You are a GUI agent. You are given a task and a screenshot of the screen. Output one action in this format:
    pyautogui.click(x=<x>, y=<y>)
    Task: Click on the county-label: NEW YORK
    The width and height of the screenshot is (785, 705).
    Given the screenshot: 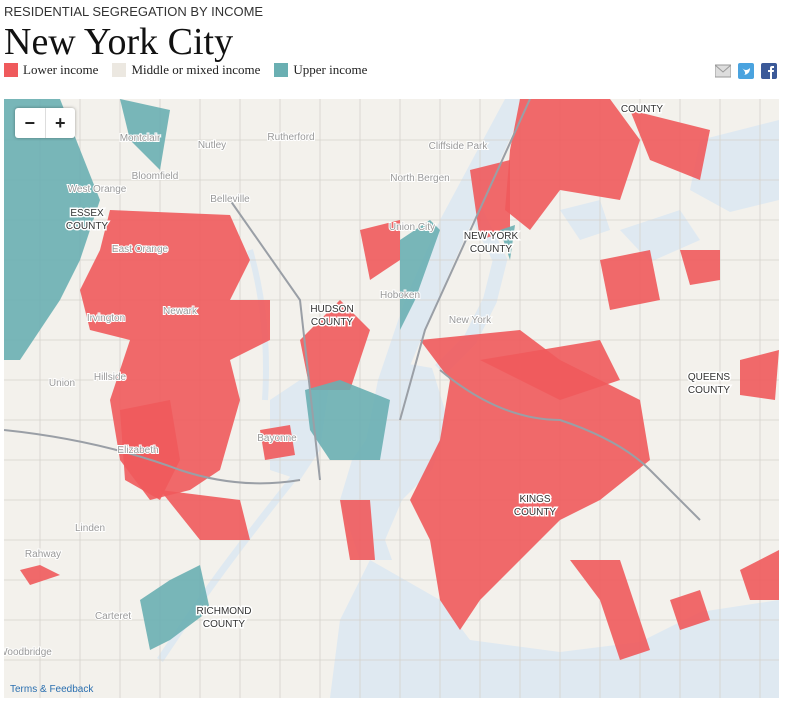 What is the action you would take?
    pyautogui.click(x=491, y=236)
    